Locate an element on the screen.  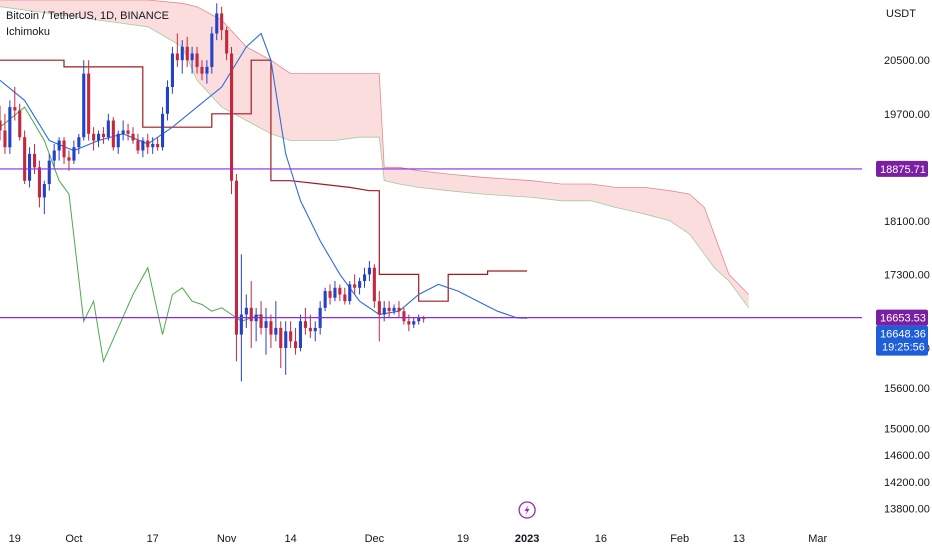
y-tick-label: 14600.00 is located at coordinates (907, 456).